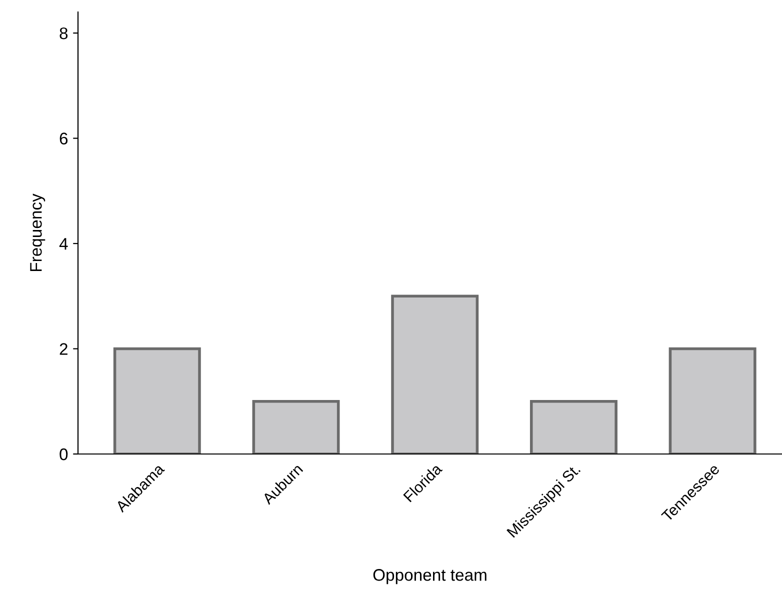  What do you see at coordinates (64, 454) in the screenshot?
I see `y-tick-label: 0` at bounding box center [64, 454].